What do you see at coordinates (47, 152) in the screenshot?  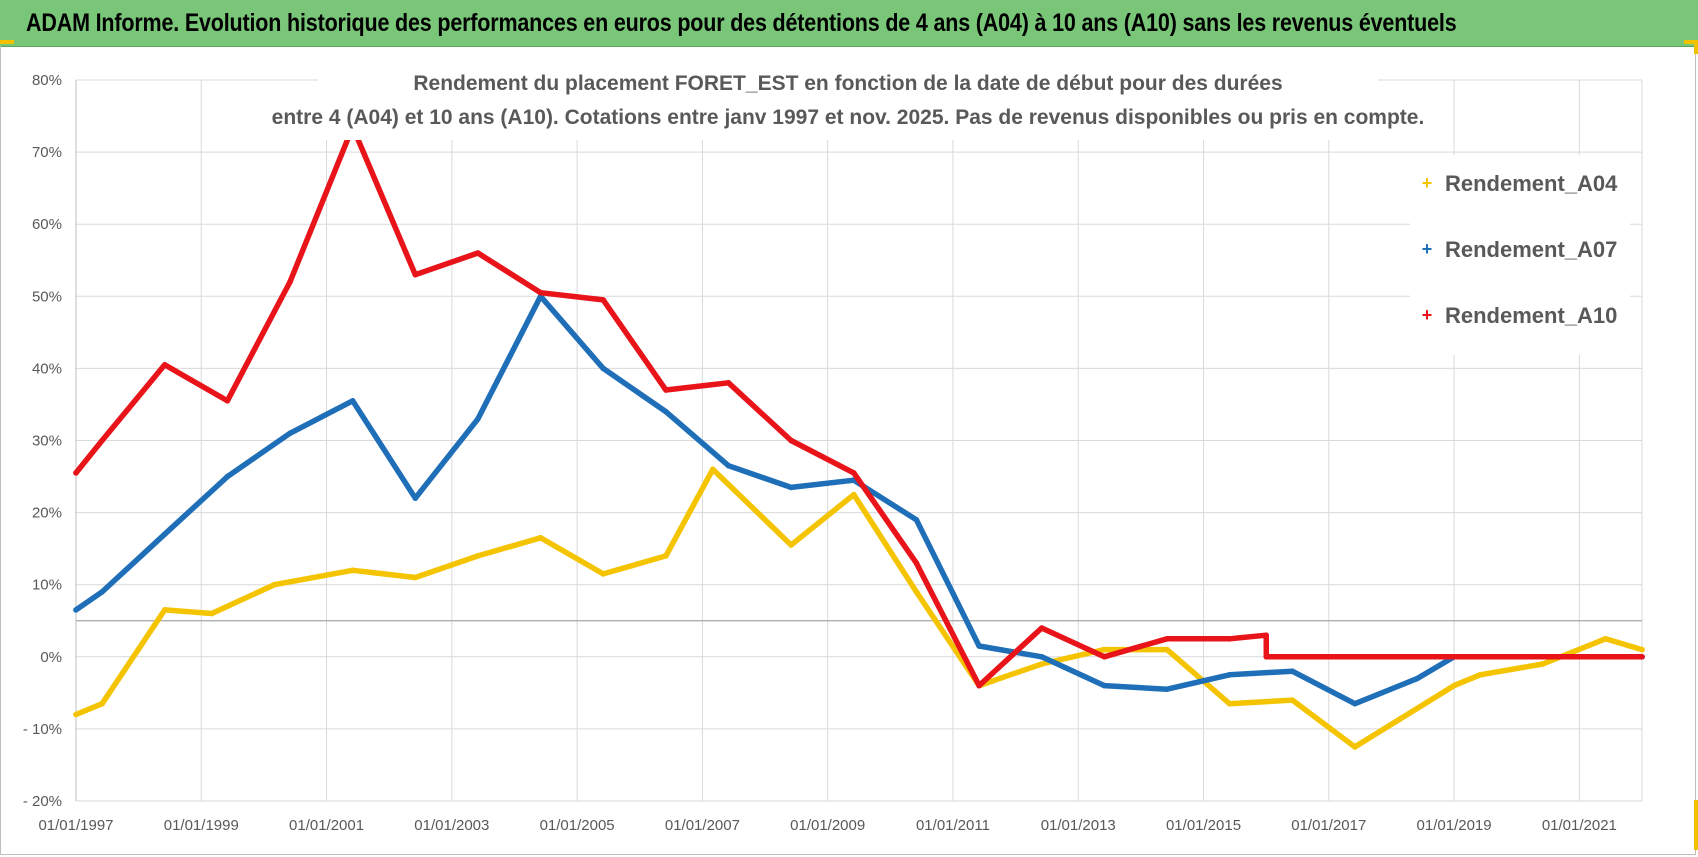 I see `y-tick-label: 70%` at bounding box center [47, 152].